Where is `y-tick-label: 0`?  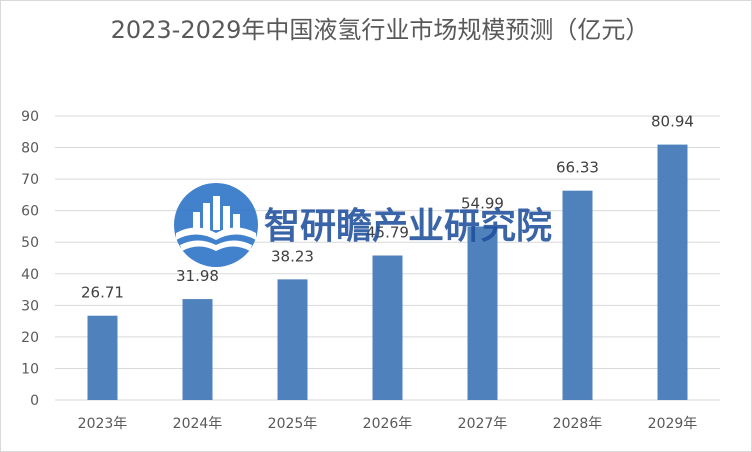 y-tick-label: 0 is located at coordinates (34, 401).